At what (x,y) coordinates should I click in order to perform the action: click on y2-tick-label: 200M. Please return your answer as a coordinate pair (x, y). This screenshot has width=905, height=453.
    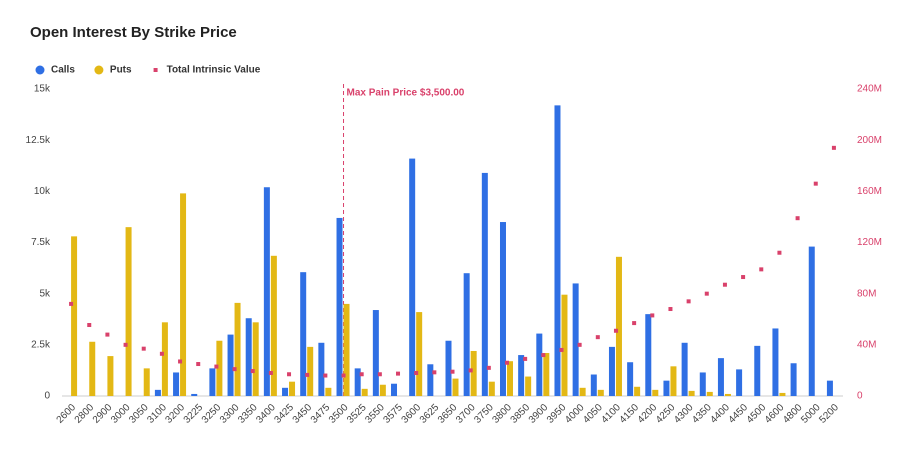
    Looking at the image, I should click on (869, 140).